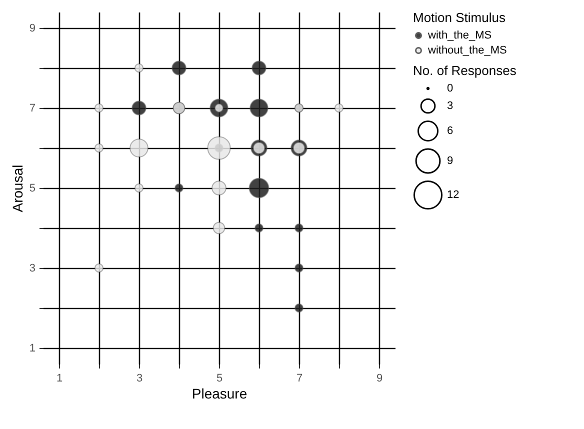 Image resolution: width=584 pixels, height=429 pixels. What do you see at coordinates (59, 378) in the screenshot?
I see `x-tick-label: 1` at bounding box center [59, 378].